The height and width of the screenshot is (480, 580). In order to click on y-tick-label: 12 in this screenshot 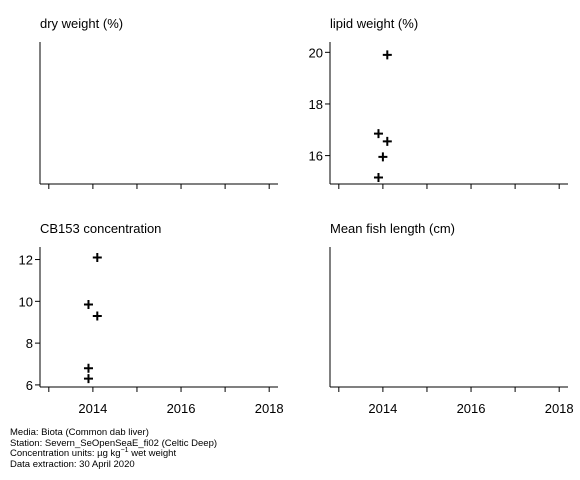, I will do `click(26, 260)`.